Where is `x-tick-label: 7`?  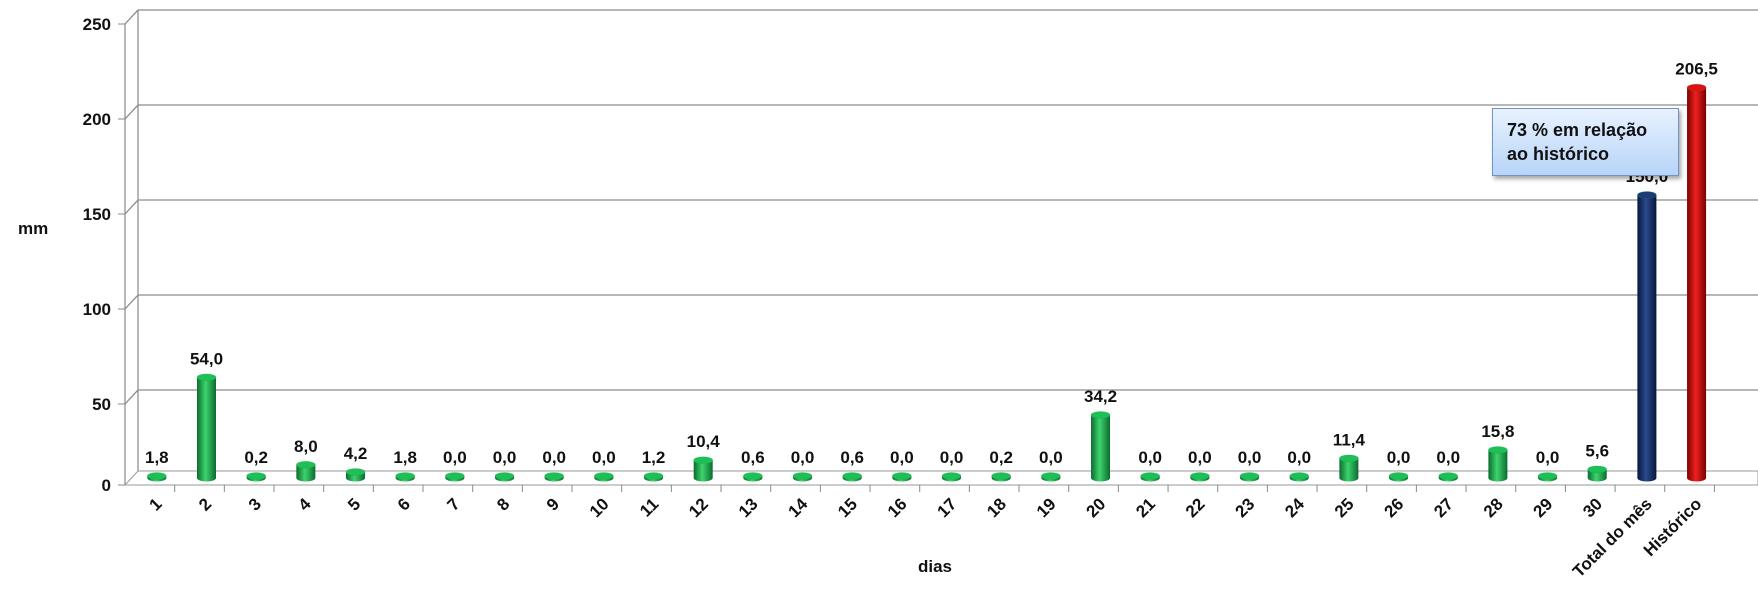
x-tick-label: 7 is located at coordinates (454, 504).